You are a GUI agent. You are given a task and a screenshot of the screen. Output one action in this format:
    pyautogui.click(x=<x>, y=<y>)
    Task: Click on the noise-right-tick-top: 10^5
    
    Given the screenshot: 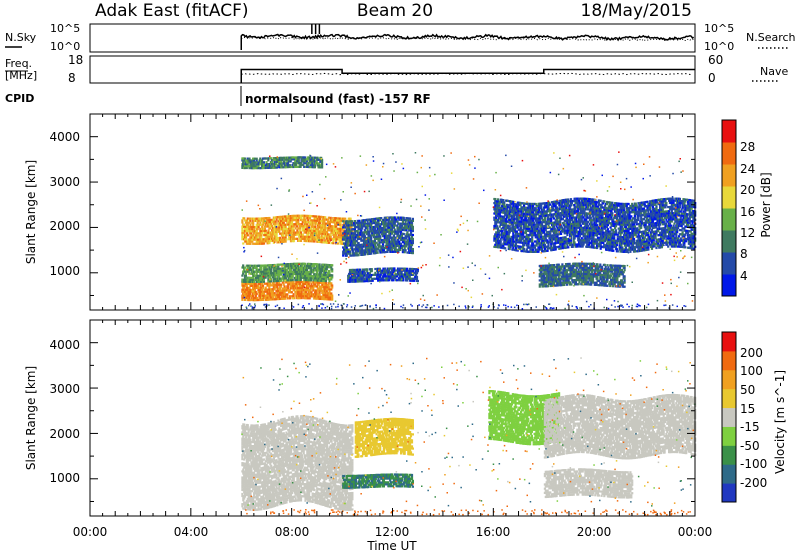 What is the action you would take?
    pyautogui.click(x=719, y=28)
    